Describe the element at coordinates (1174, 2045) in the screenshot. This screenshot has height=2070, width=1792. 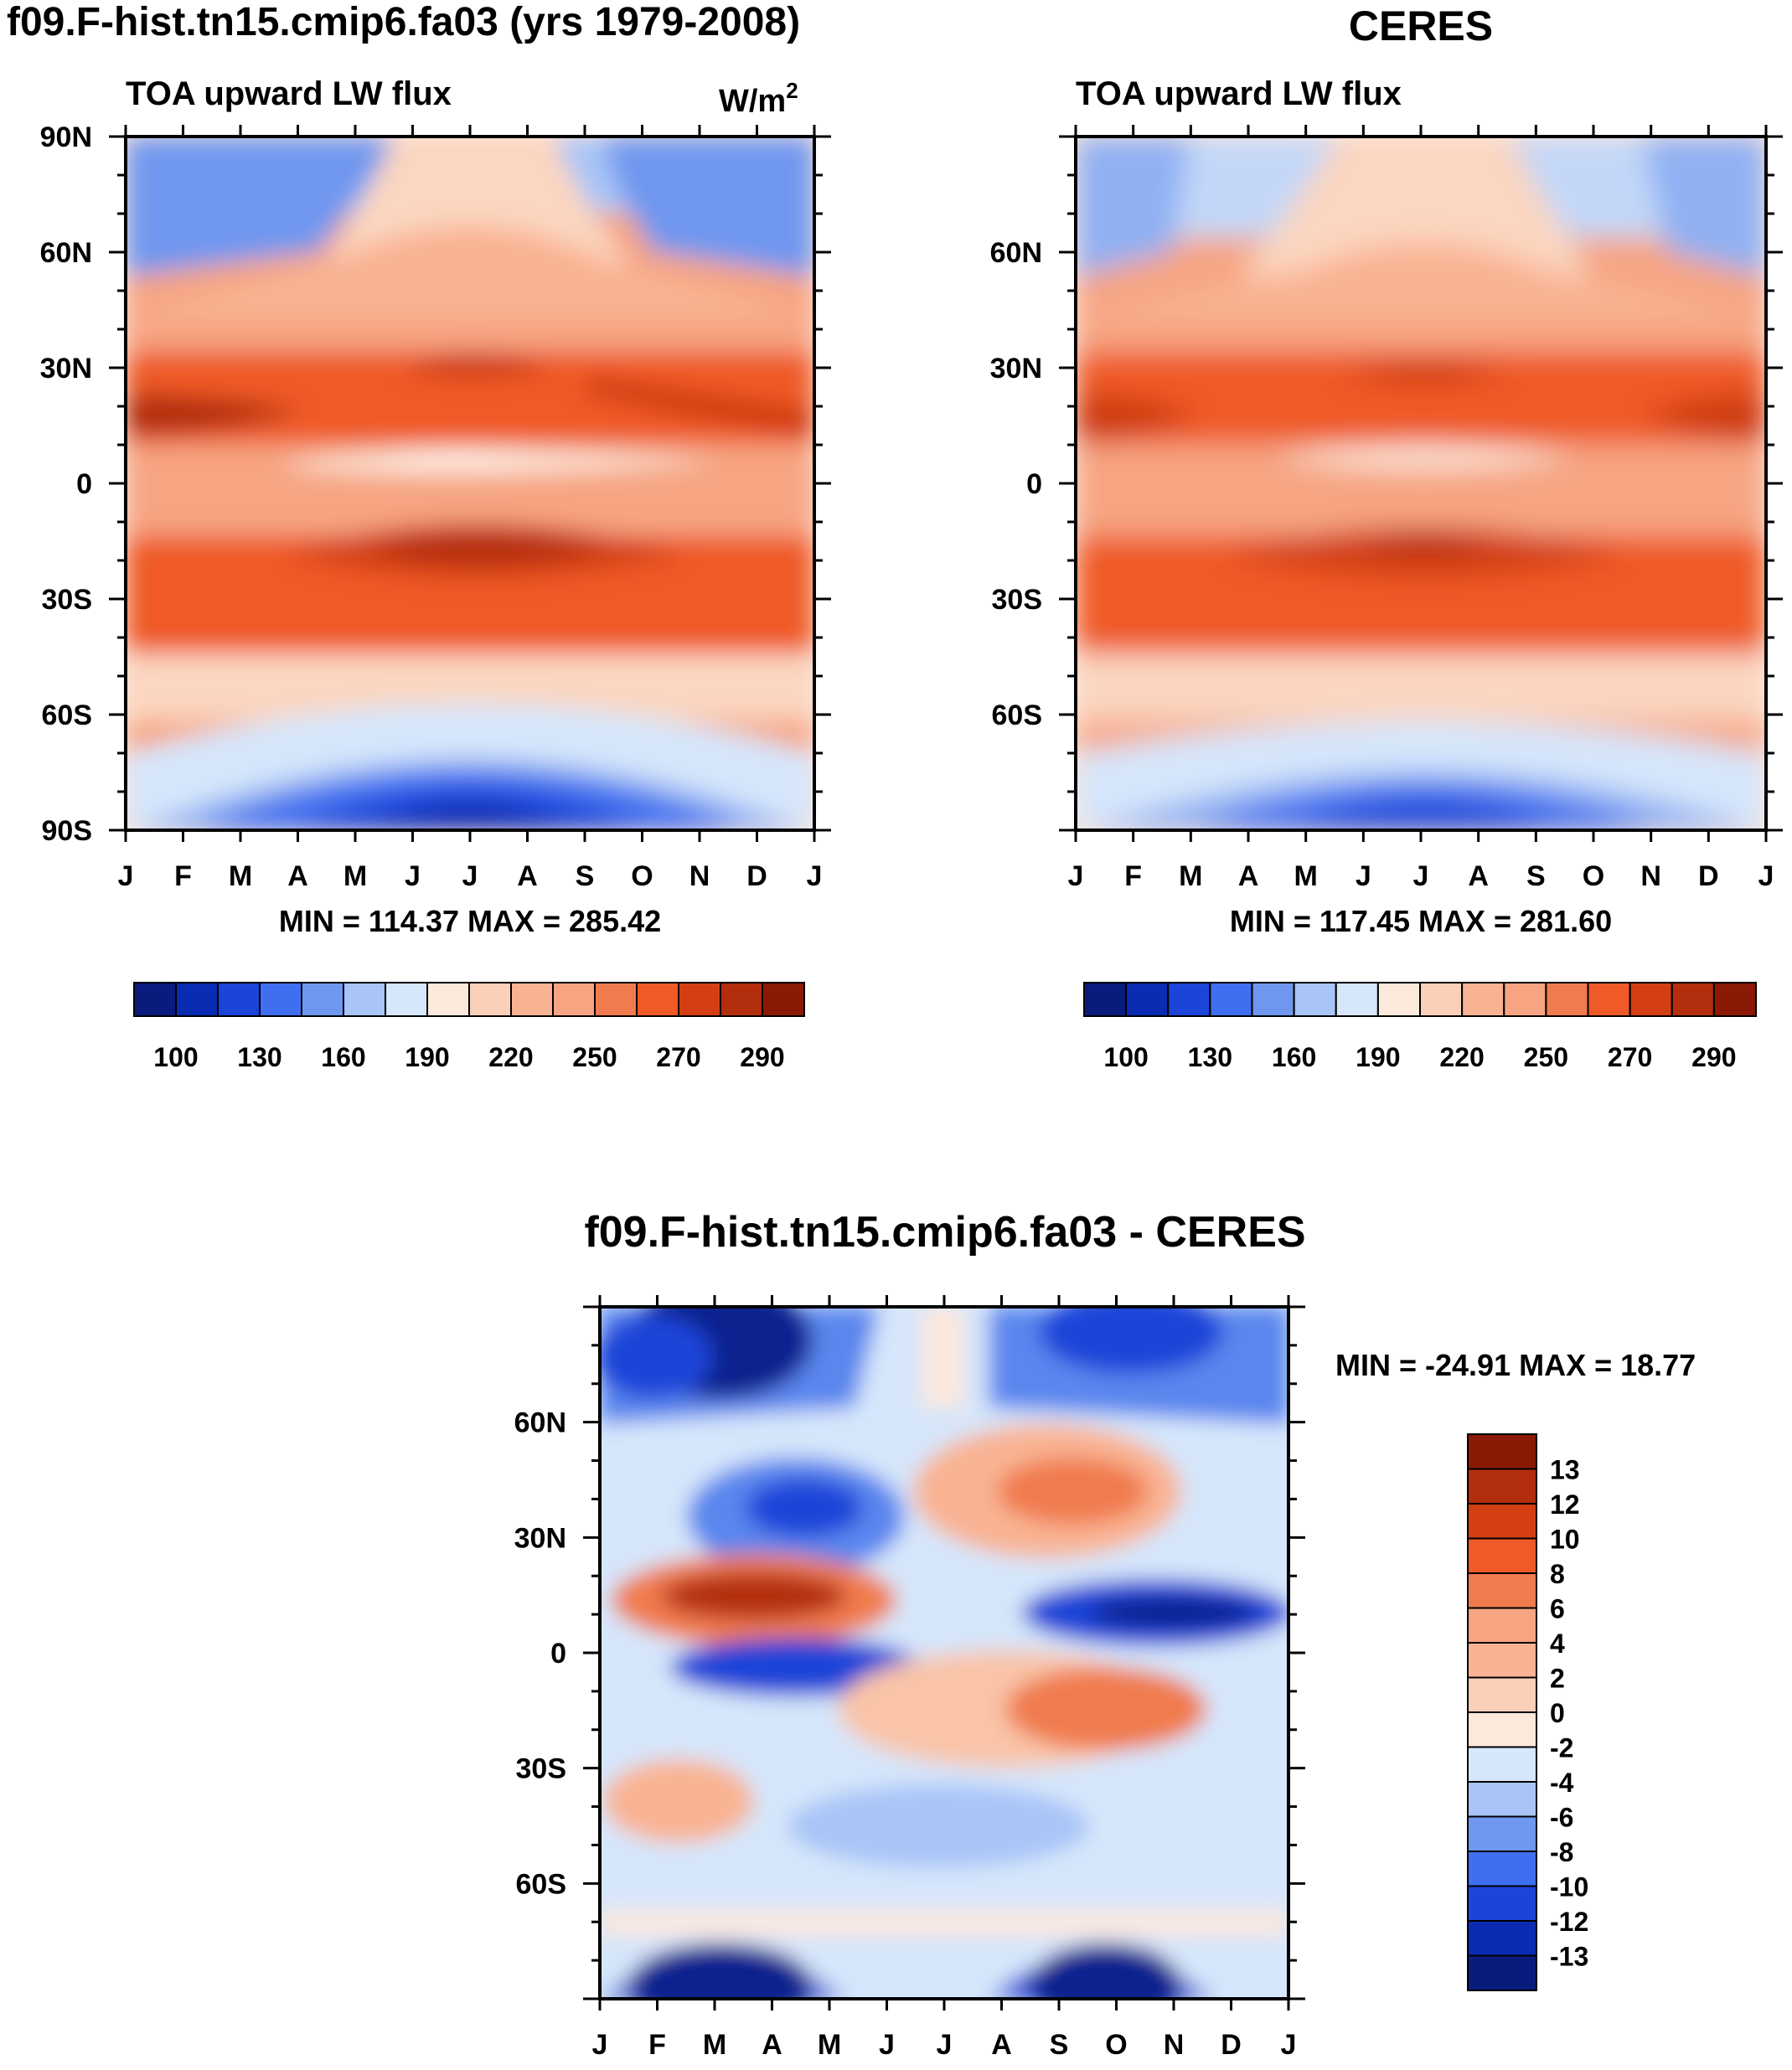
I see `x-tick-label: N` at that location.